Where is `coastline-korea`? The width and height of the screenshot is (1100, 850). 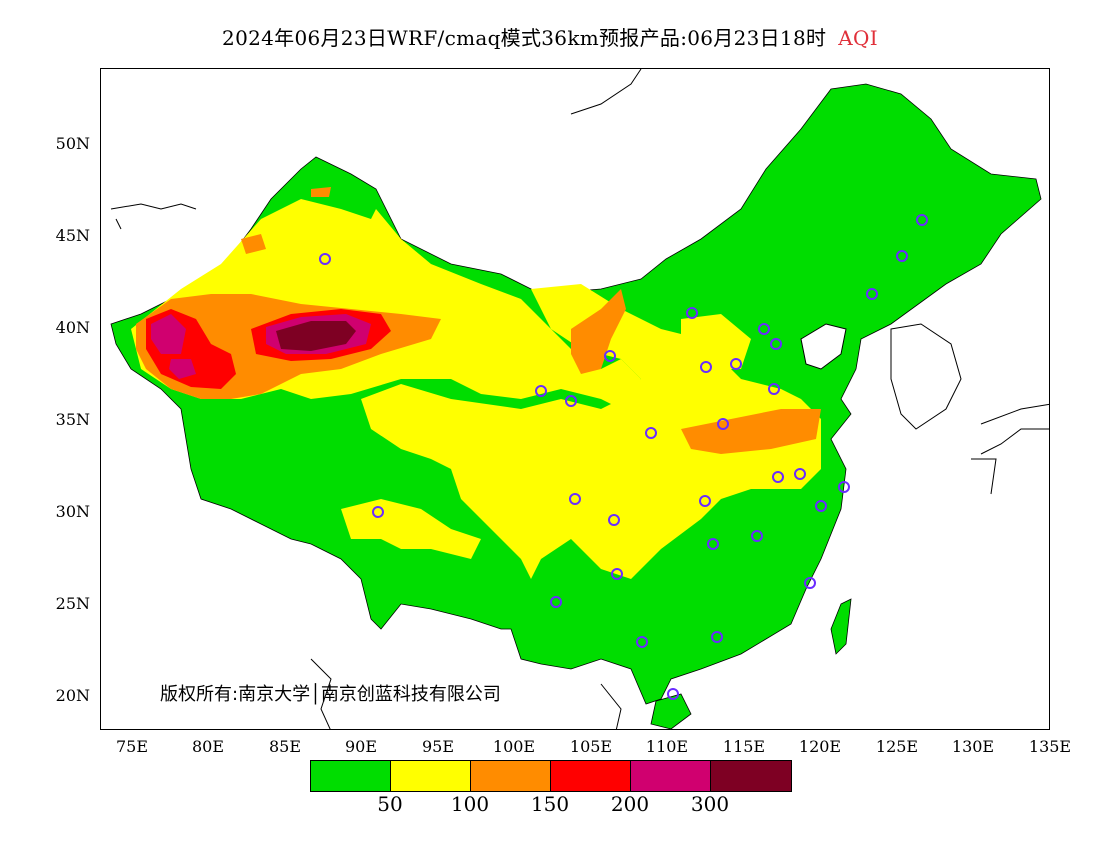 coastline-korea is located at coordinates (926, 376).